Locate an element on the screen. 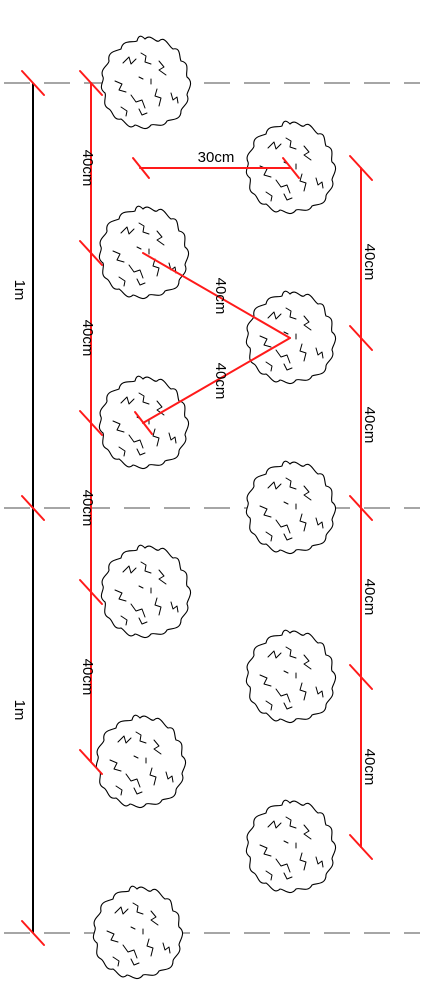 Image resolution: width=429 pixels, height=987 pixels. left-label-1: 40cm is located at coordinates (87, 168).